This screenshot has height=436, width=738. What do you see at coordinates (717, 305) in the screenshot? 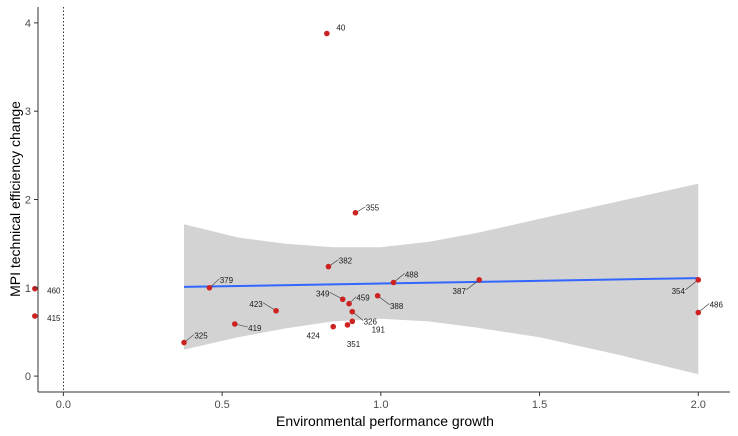
I see `data-point-label: 486` at bounding box center [717, 305].